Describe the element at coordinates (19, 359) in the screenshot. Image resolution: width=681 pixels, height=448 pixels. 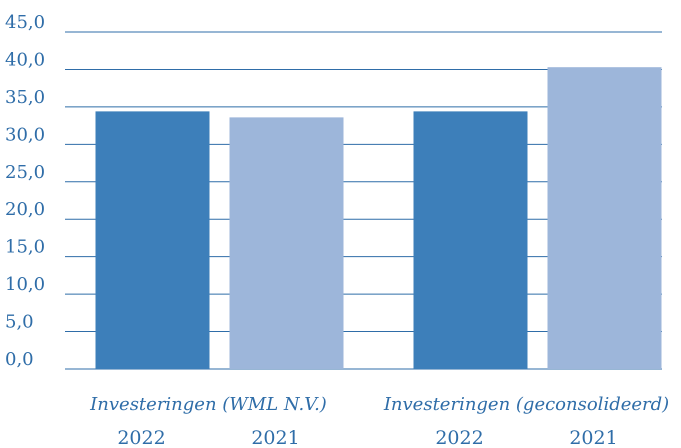
I see `y-tick-label: 0,0` at that location.